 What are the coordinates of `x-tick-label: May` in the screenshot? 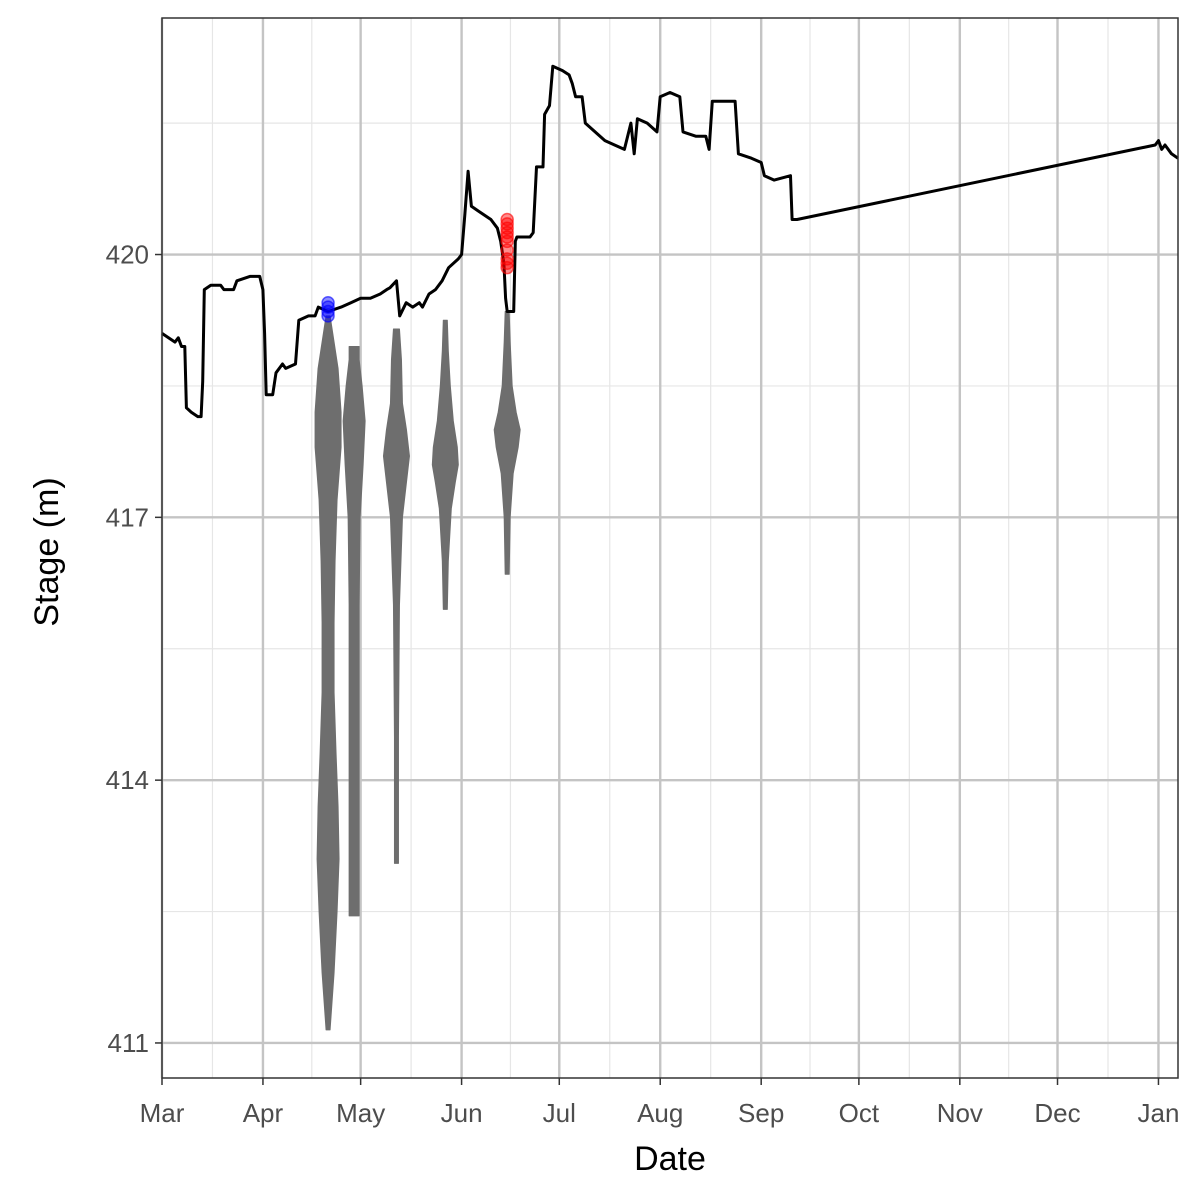 It's located at (360, 1113).